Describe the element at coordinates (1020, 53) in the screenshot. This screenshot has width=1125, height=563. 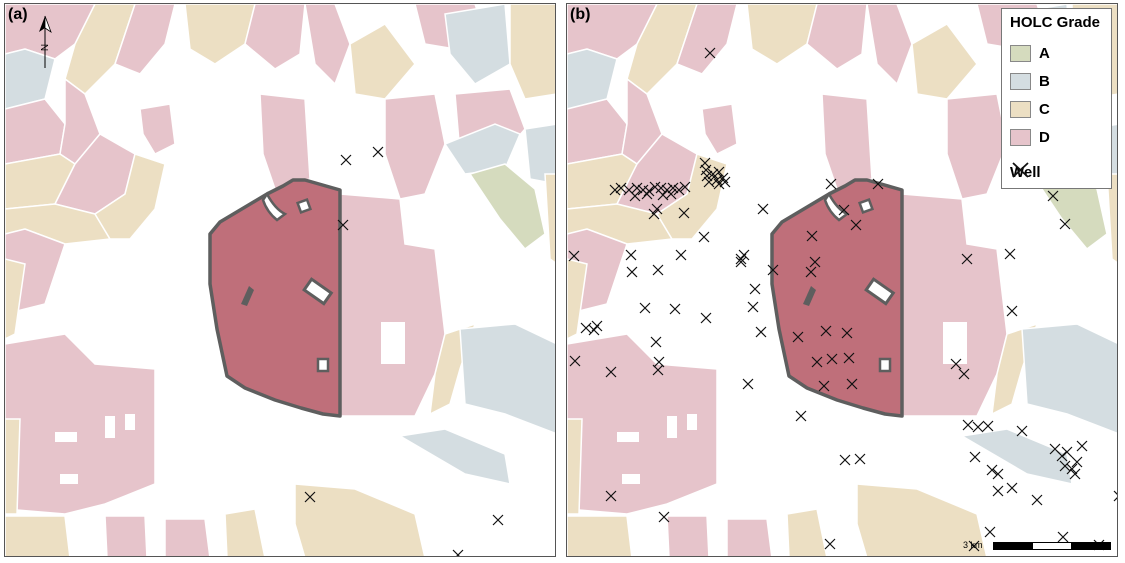
I see `legend-swatch-a` at that location.